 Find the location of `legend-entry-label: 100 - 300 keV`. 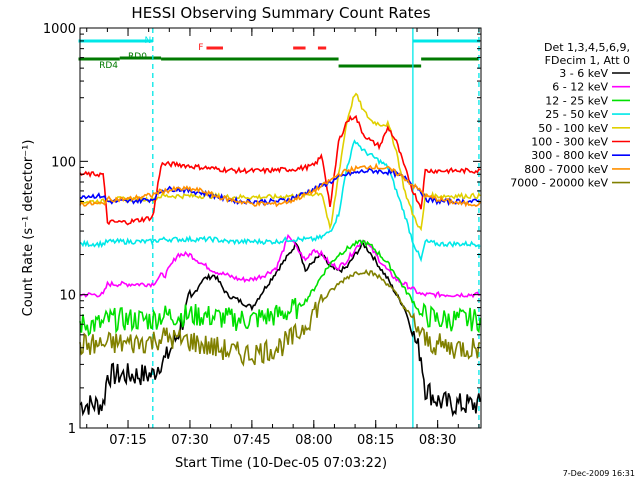

legend-entry-label: 100 - 300 keV is located at coordinates (569, 142).